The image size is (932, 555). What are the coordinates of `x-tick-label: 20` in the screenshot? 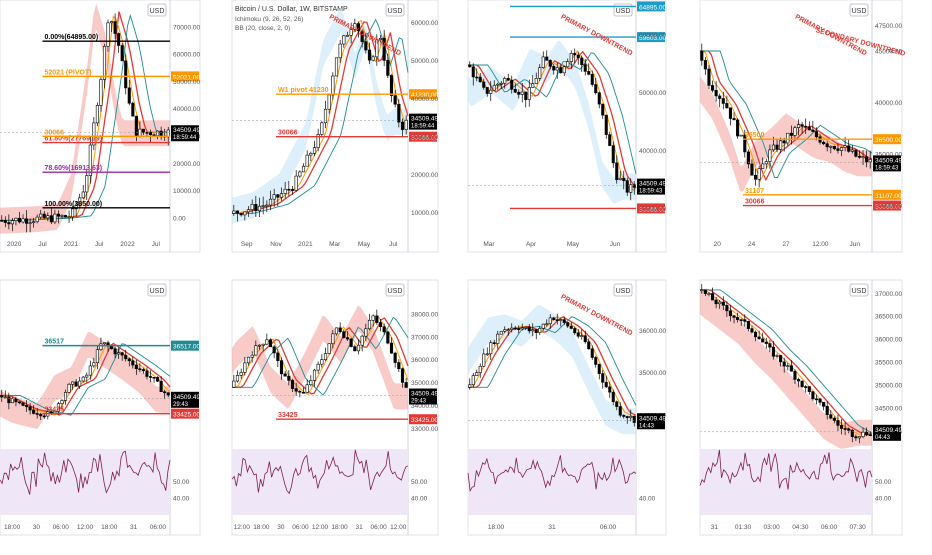 It's located at (718, 244).